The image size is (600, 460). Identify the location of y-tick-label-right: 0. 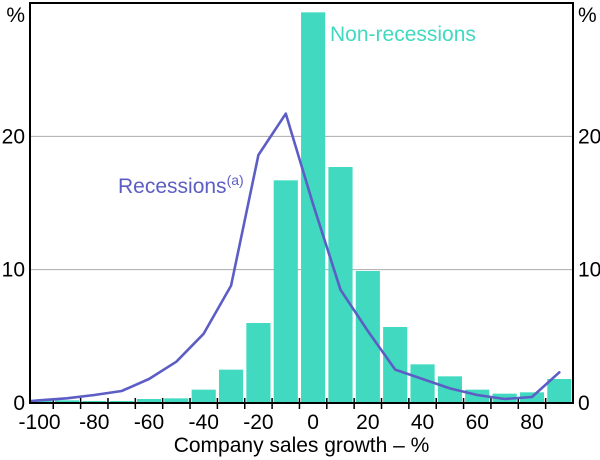
(584, 403).